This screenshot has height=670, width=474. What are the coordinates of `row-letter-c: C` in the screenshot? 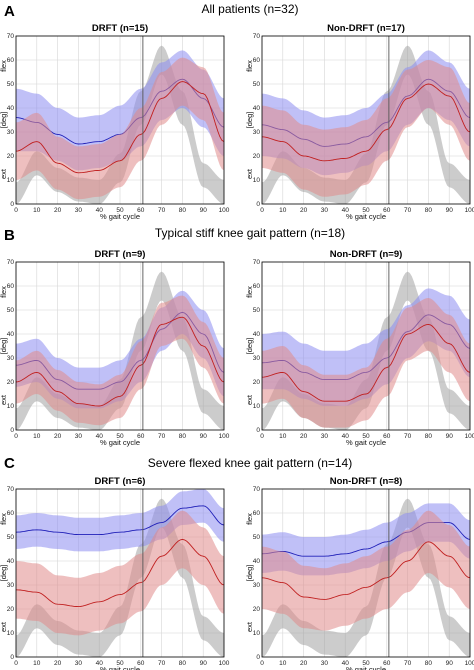 It's located at (9, 463).